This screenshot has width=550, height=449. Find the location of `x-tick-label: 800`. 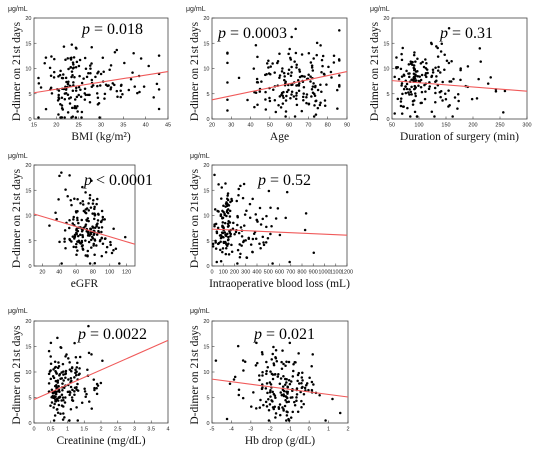

x-tick-label: 800 is located at coordinates (301, 273).